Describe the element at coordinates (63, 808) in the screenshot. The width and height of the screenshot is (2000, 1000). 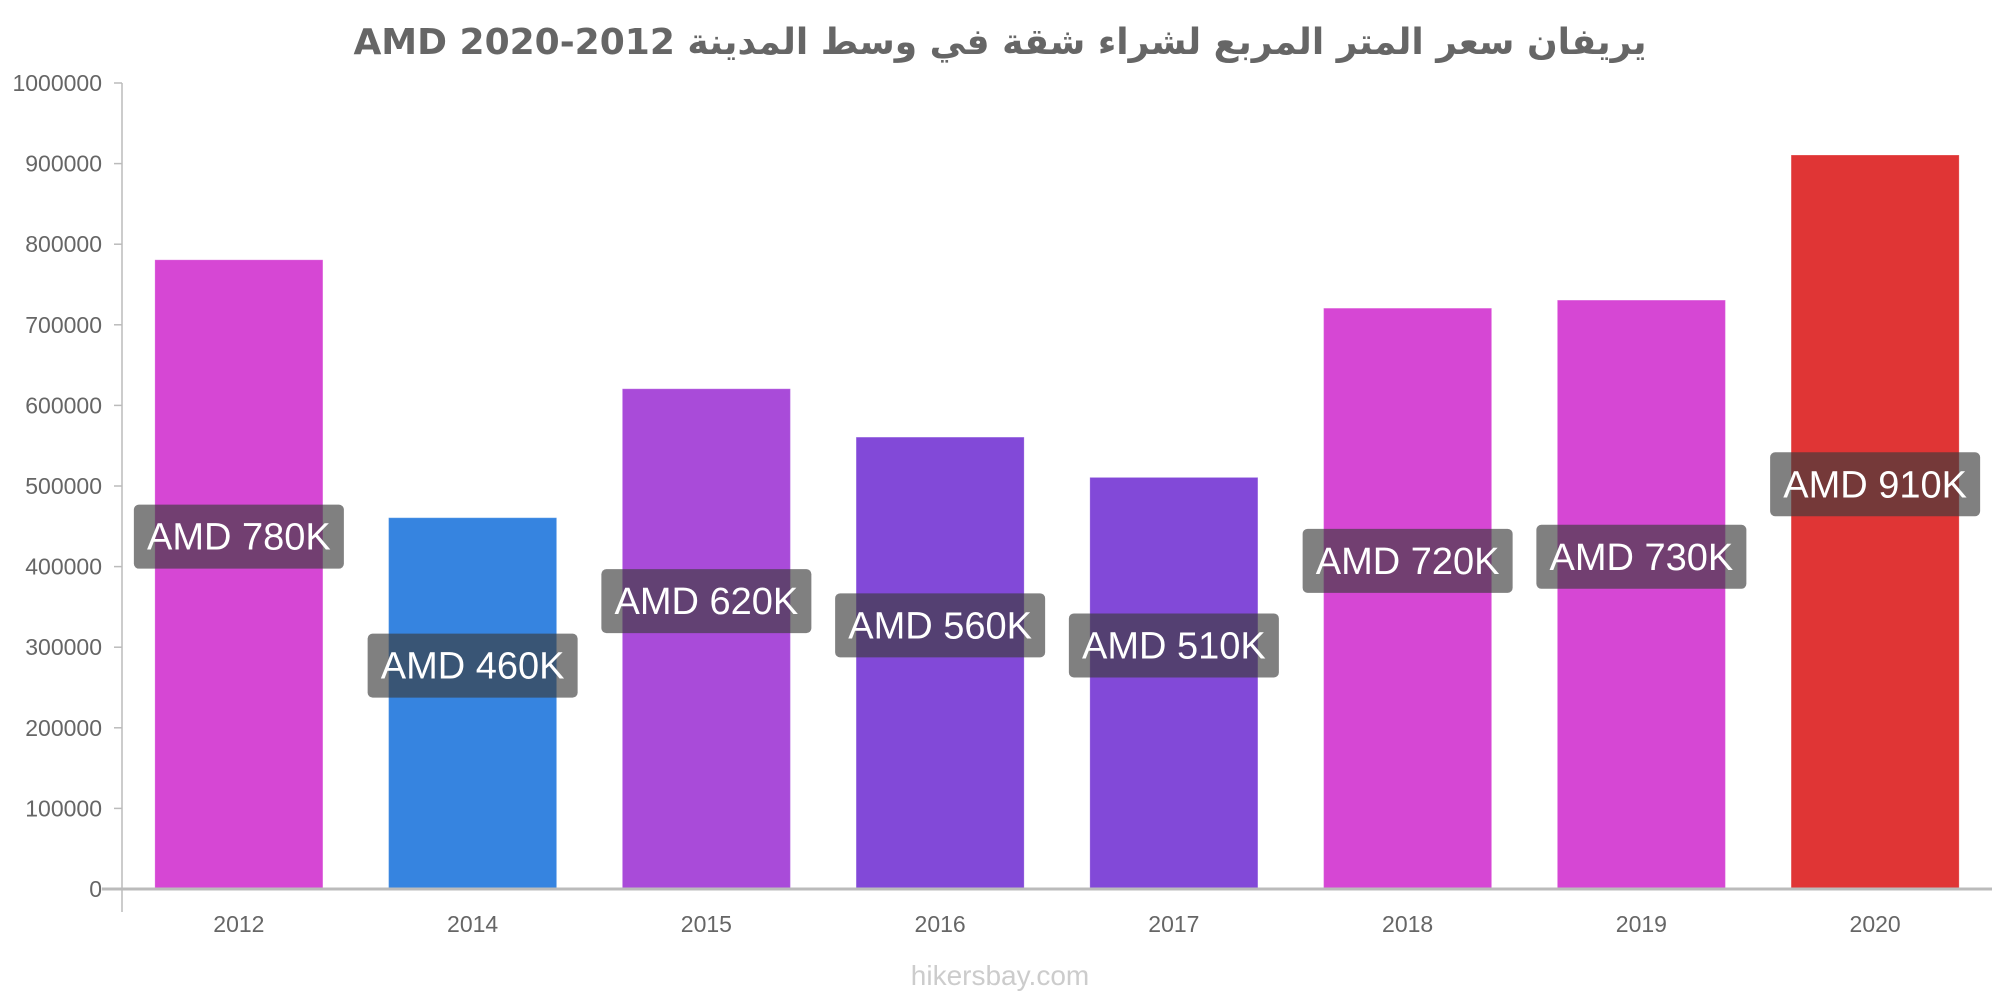
I see `y-tick-label: 100000` at that location.